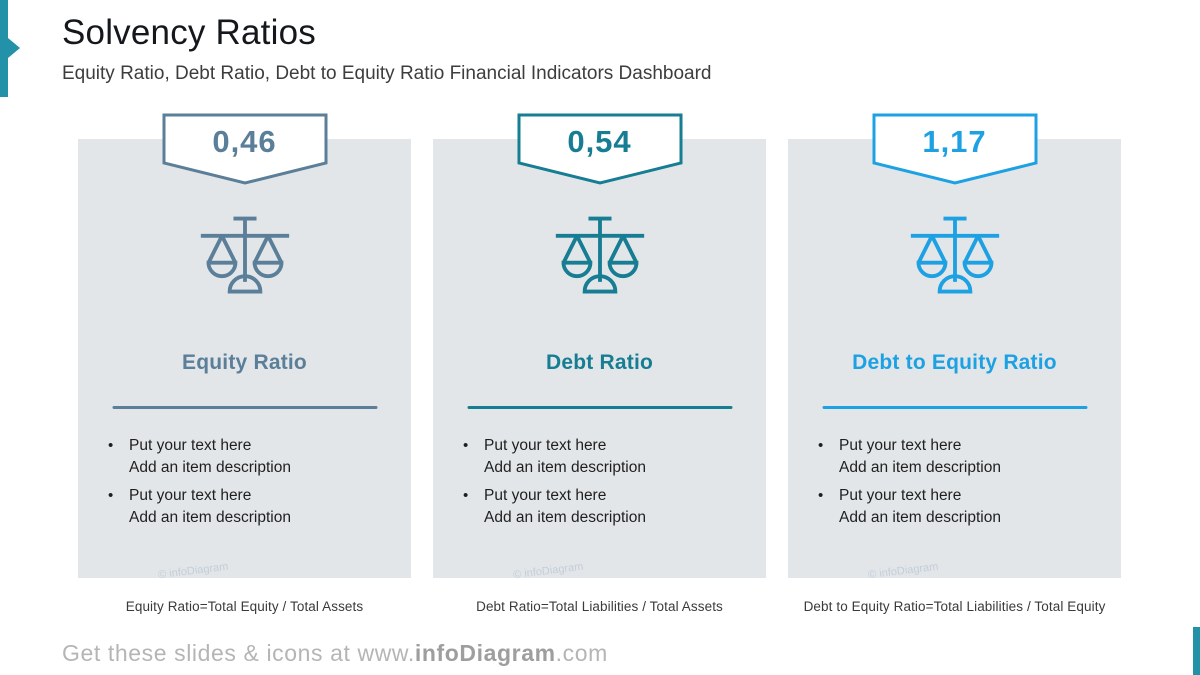 This screenshot has height=675, width=1200. What do you see at coordinates (189, 32) in the screenshot?
I see `page-title: Solvency Ratios` at bounding box center [189, 32].